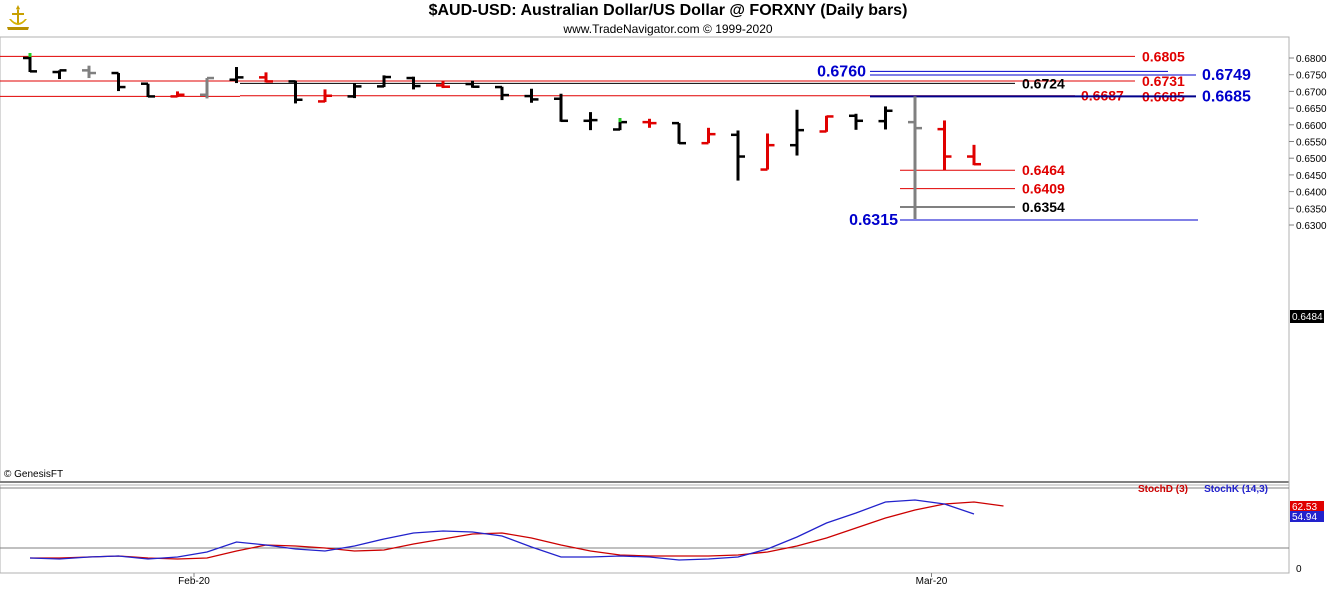  What do you see at coordinates (1163, 56) in the screenshot?
I see `level-label-0: 0.6805` at bounding box center [1163, 56].